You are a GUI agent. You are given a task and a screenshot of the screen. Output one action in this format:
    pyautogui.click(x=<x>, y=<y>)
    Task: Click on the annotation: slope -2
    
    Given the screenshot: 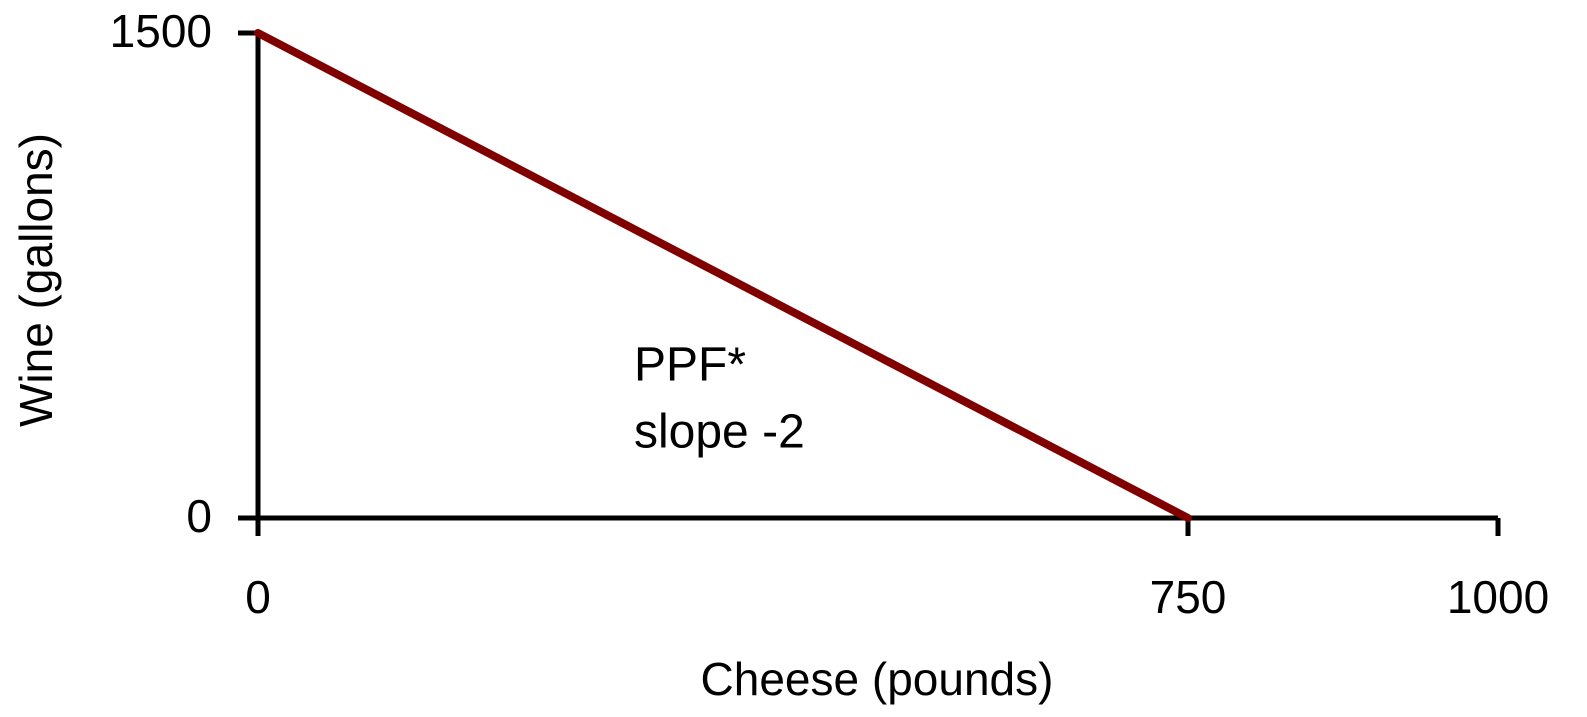 What is the action you would take?
    pyautogui.click(x=719, y=432)
    